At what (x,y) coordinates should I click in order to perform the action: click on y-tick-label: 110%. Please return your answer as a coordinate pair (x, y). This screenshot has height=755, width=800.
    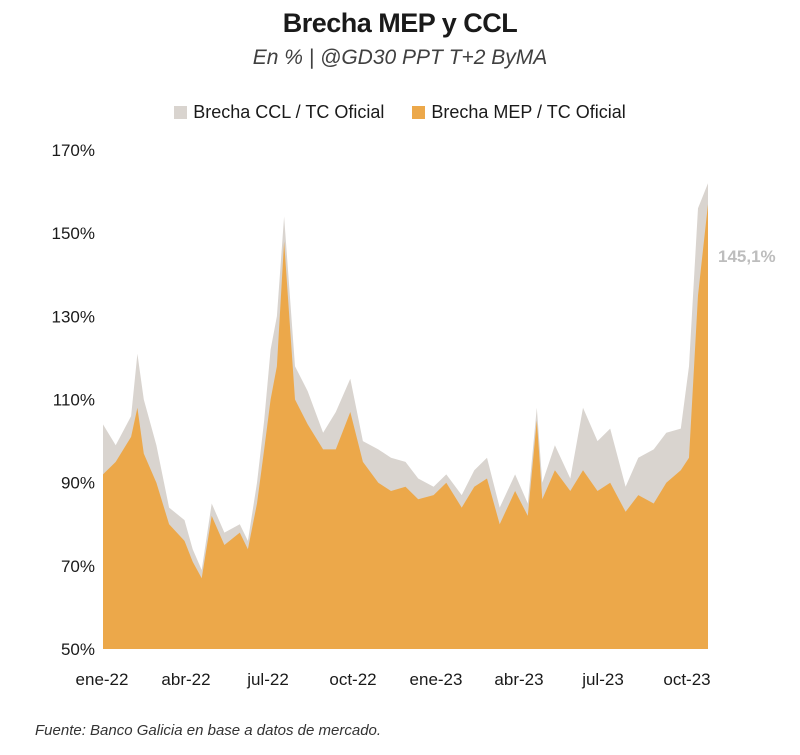
    Looking at the image, I should click on (74, 400).